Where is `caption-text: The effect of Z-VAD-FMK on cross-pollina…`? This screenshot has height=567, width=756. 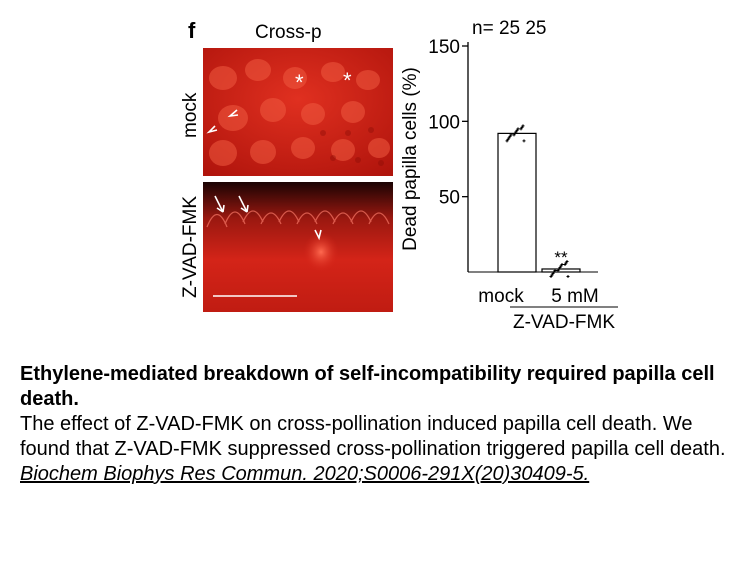 caption-text: The effect of Z-VAD-FMK on cross-pollina… is located at coordinates (373, 436).